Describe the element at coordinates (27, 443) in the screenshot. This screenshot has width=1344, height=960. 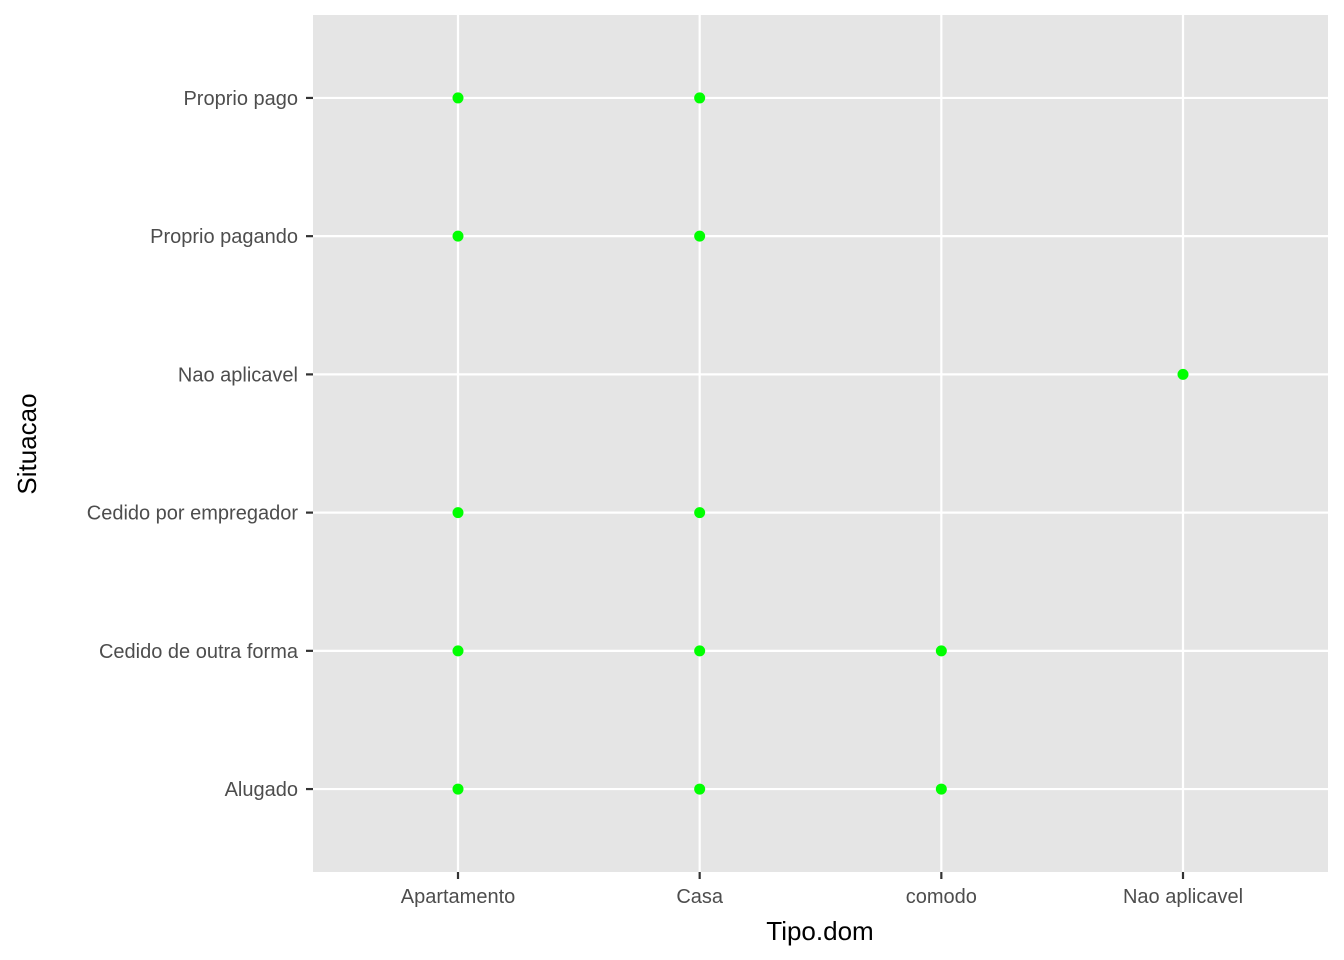
I see `y-axis-title: Situacao` at that location.